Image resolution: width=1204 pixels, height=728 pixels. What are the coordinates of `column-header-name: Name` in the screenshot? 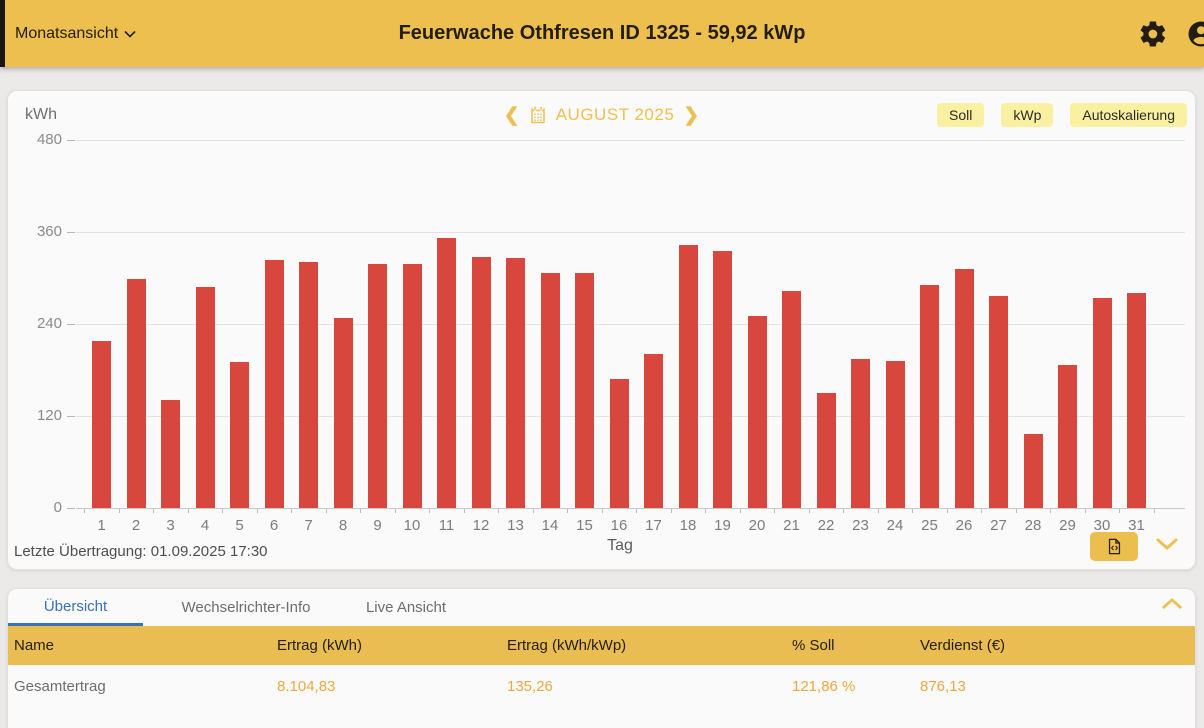 It's located at (34, 645).